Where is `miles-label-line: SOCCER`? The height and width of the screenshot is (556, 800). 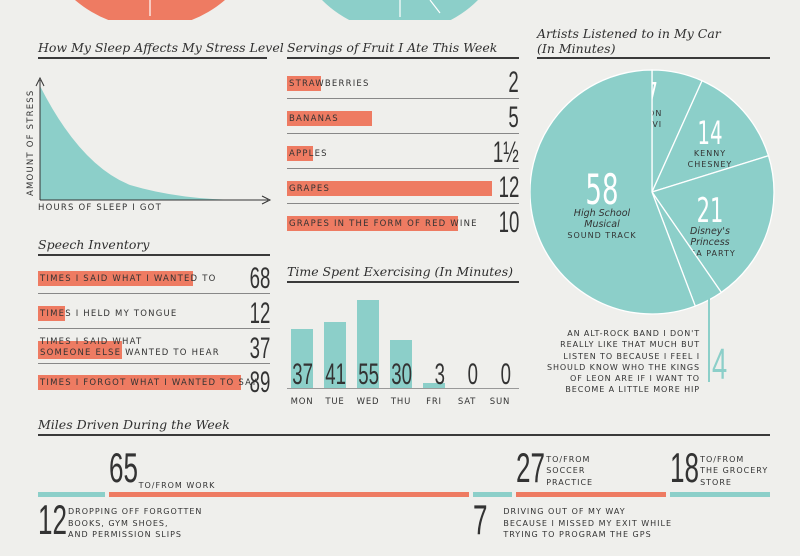 miles-label-line: SOCCER is located at coordinates (566, 470).